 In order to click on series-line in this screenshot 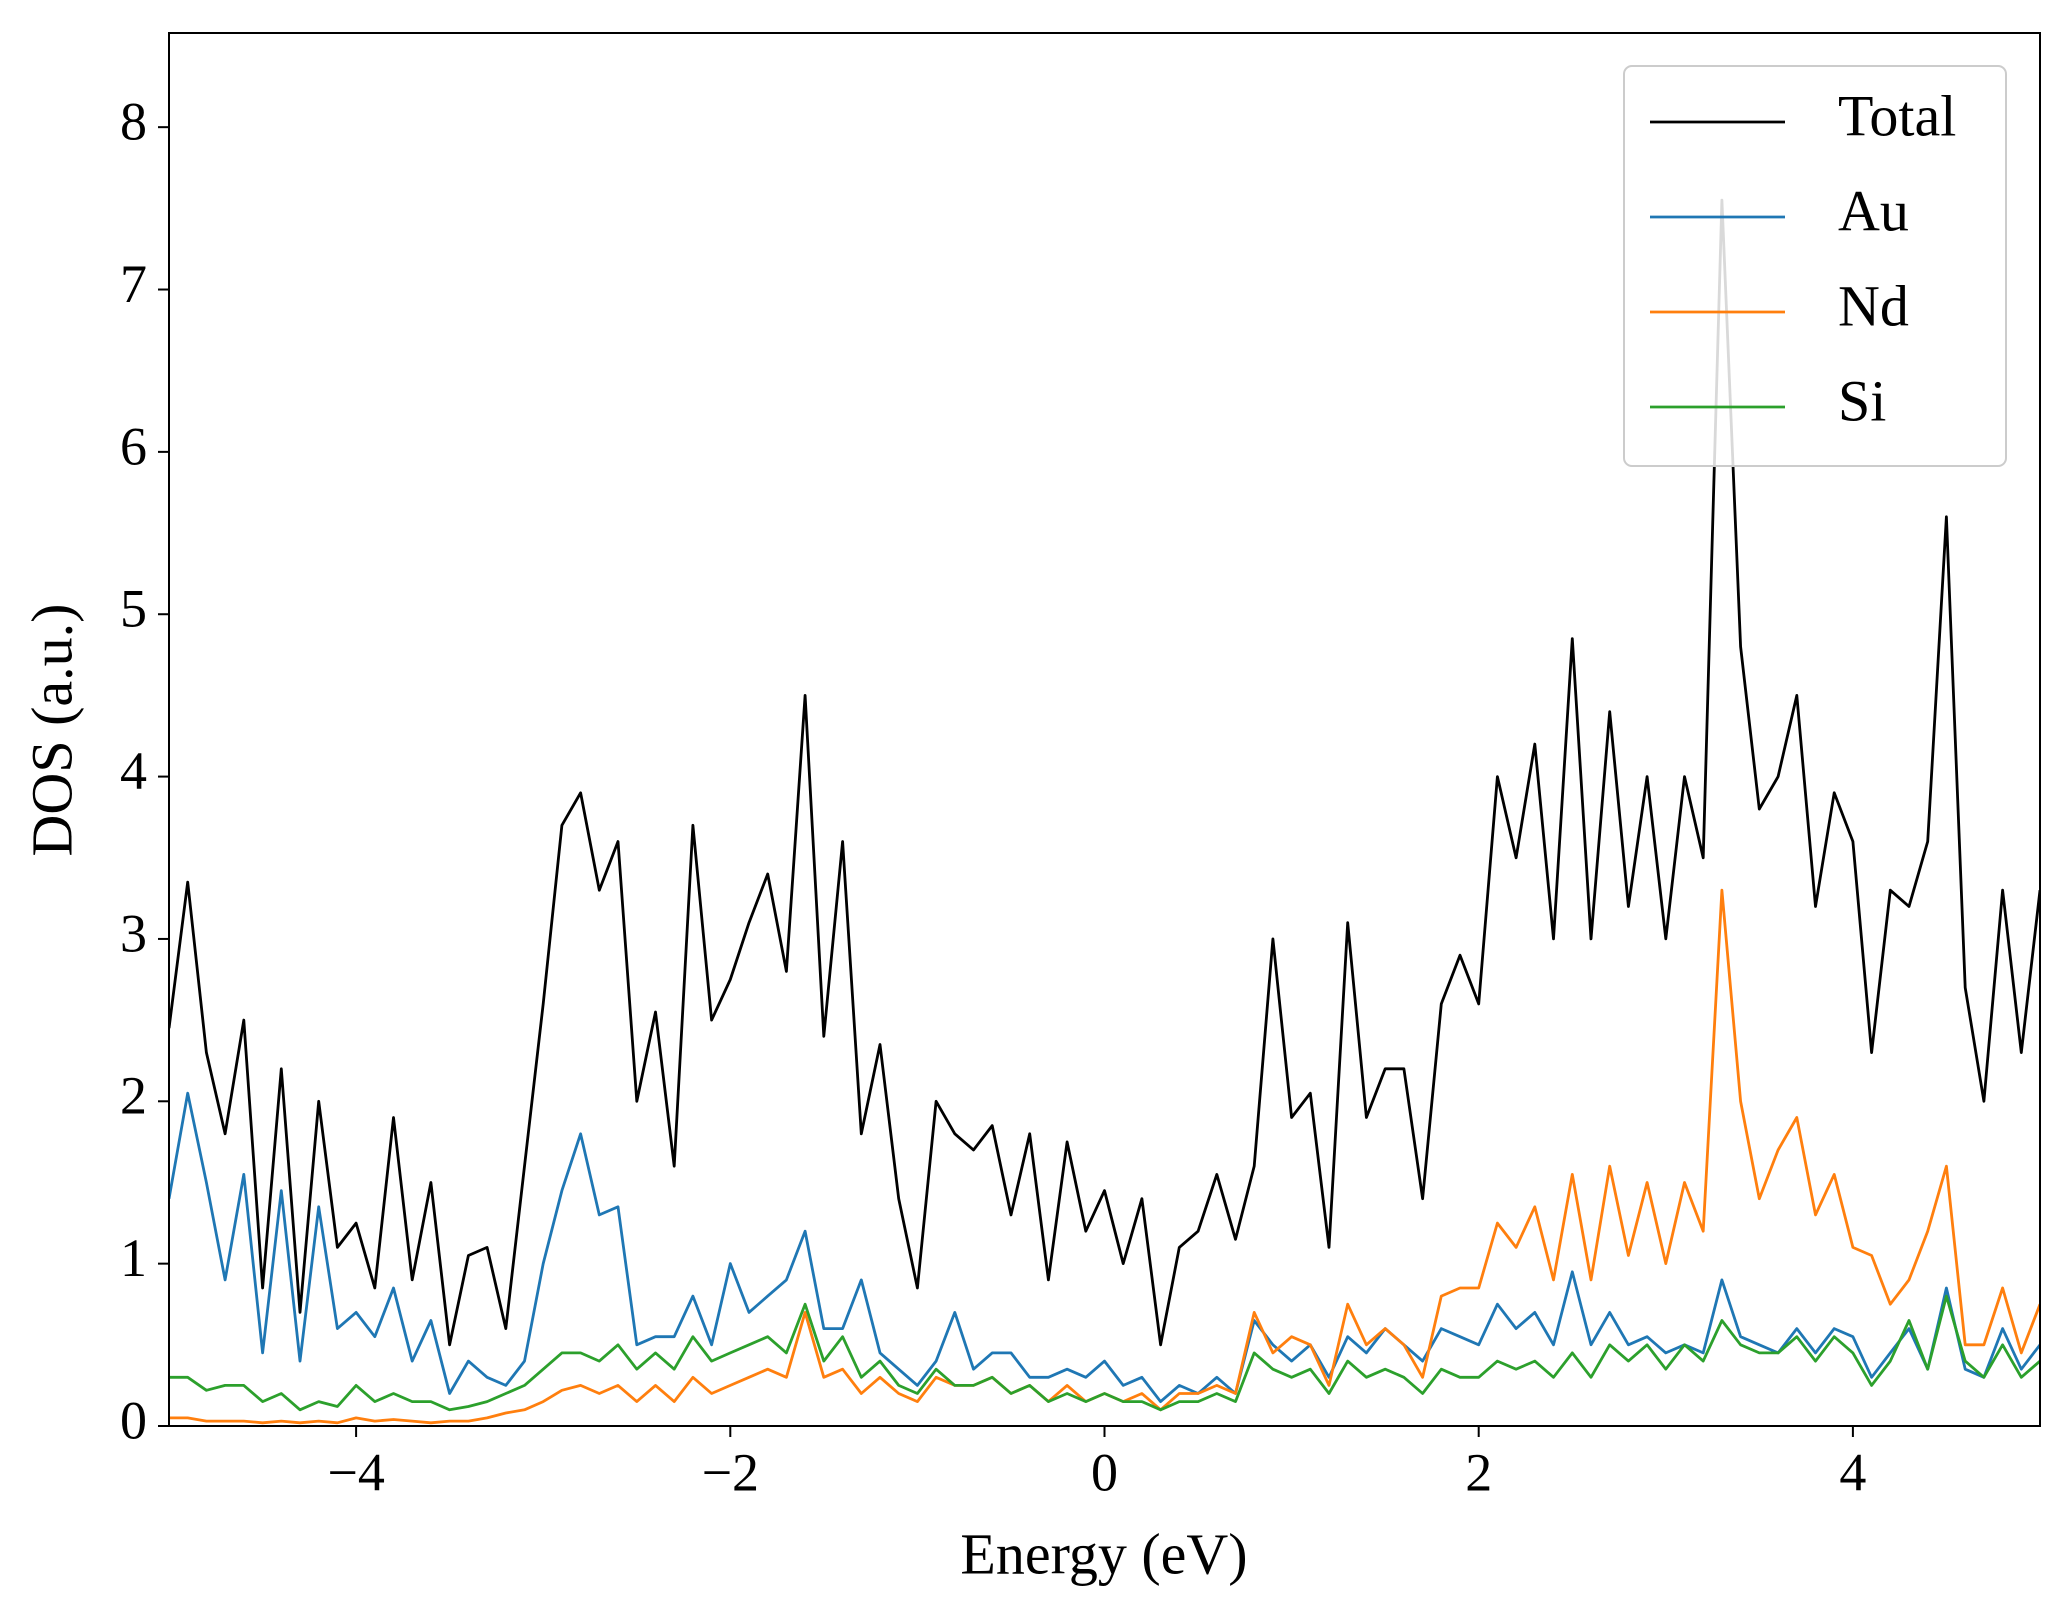, I will do `click(1104, 1353)`.